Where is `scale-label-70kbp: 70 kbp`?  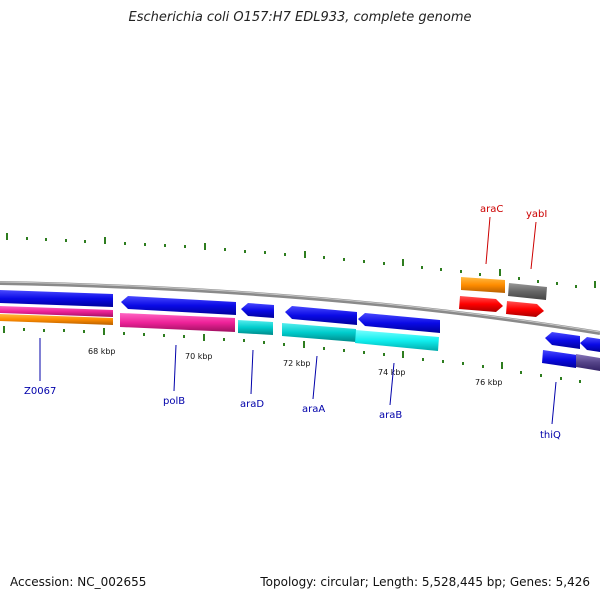
scale-label-70kbp: 70 kbp is located at coordinates (199, 356).